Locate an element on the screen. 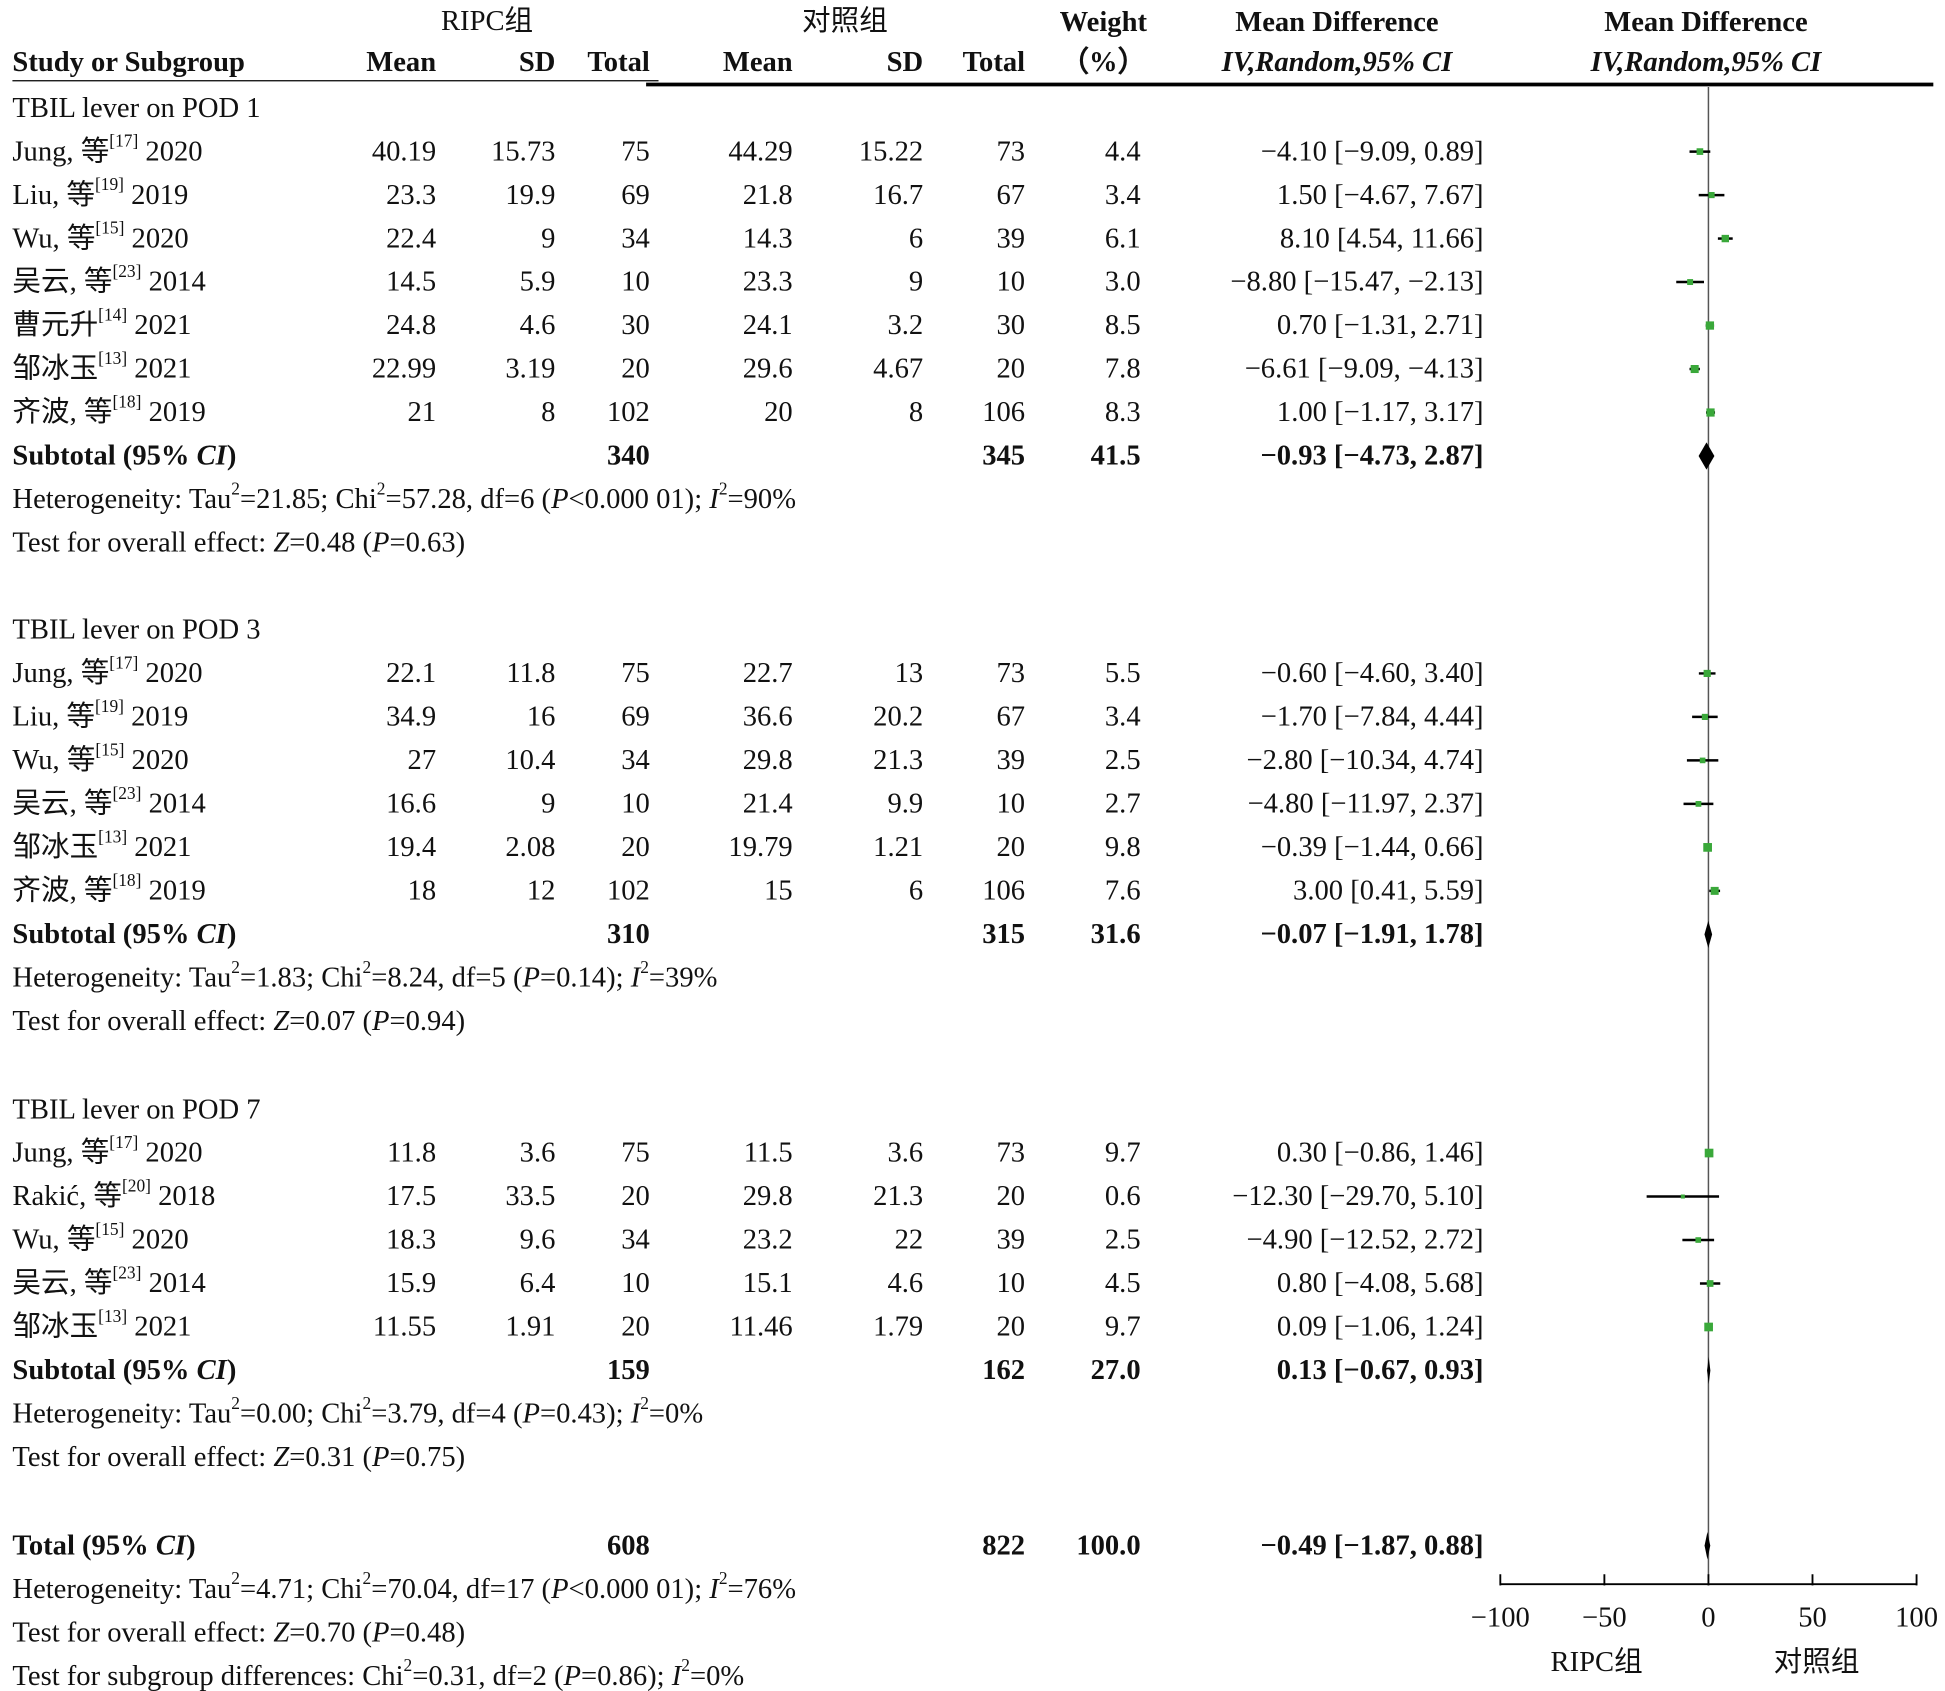 This screenshot has width=1945, height=1691. subtotal-ci: −0.07 [−1.91, 1.78] is located at coordinates (1372, 934).